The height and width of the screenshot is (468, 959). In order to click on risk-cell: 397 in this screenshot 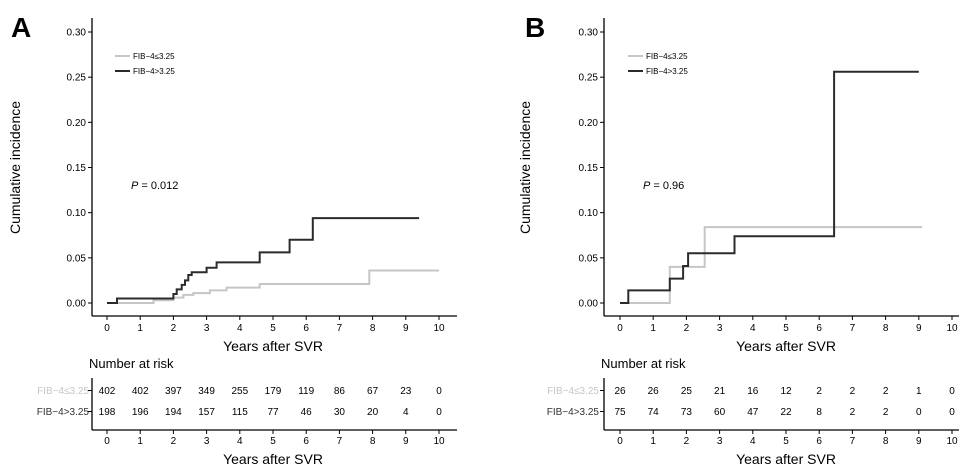, I will do `click(173, 391)`.